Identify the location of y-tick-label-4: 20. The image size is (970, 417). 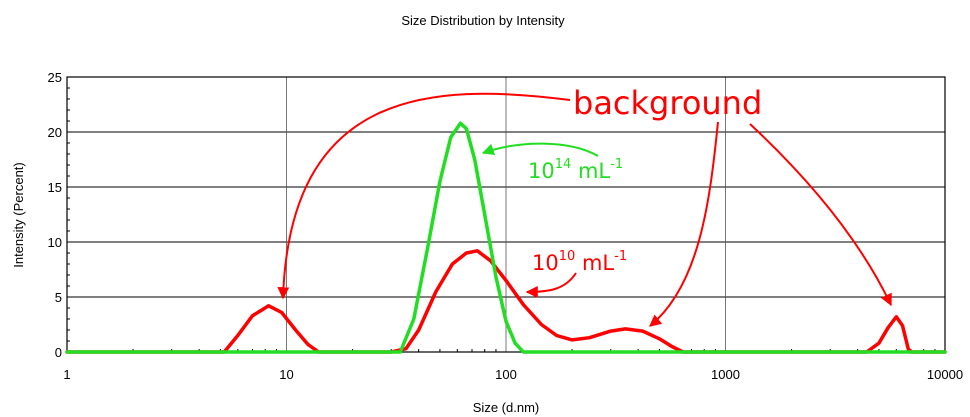
(55, 132).